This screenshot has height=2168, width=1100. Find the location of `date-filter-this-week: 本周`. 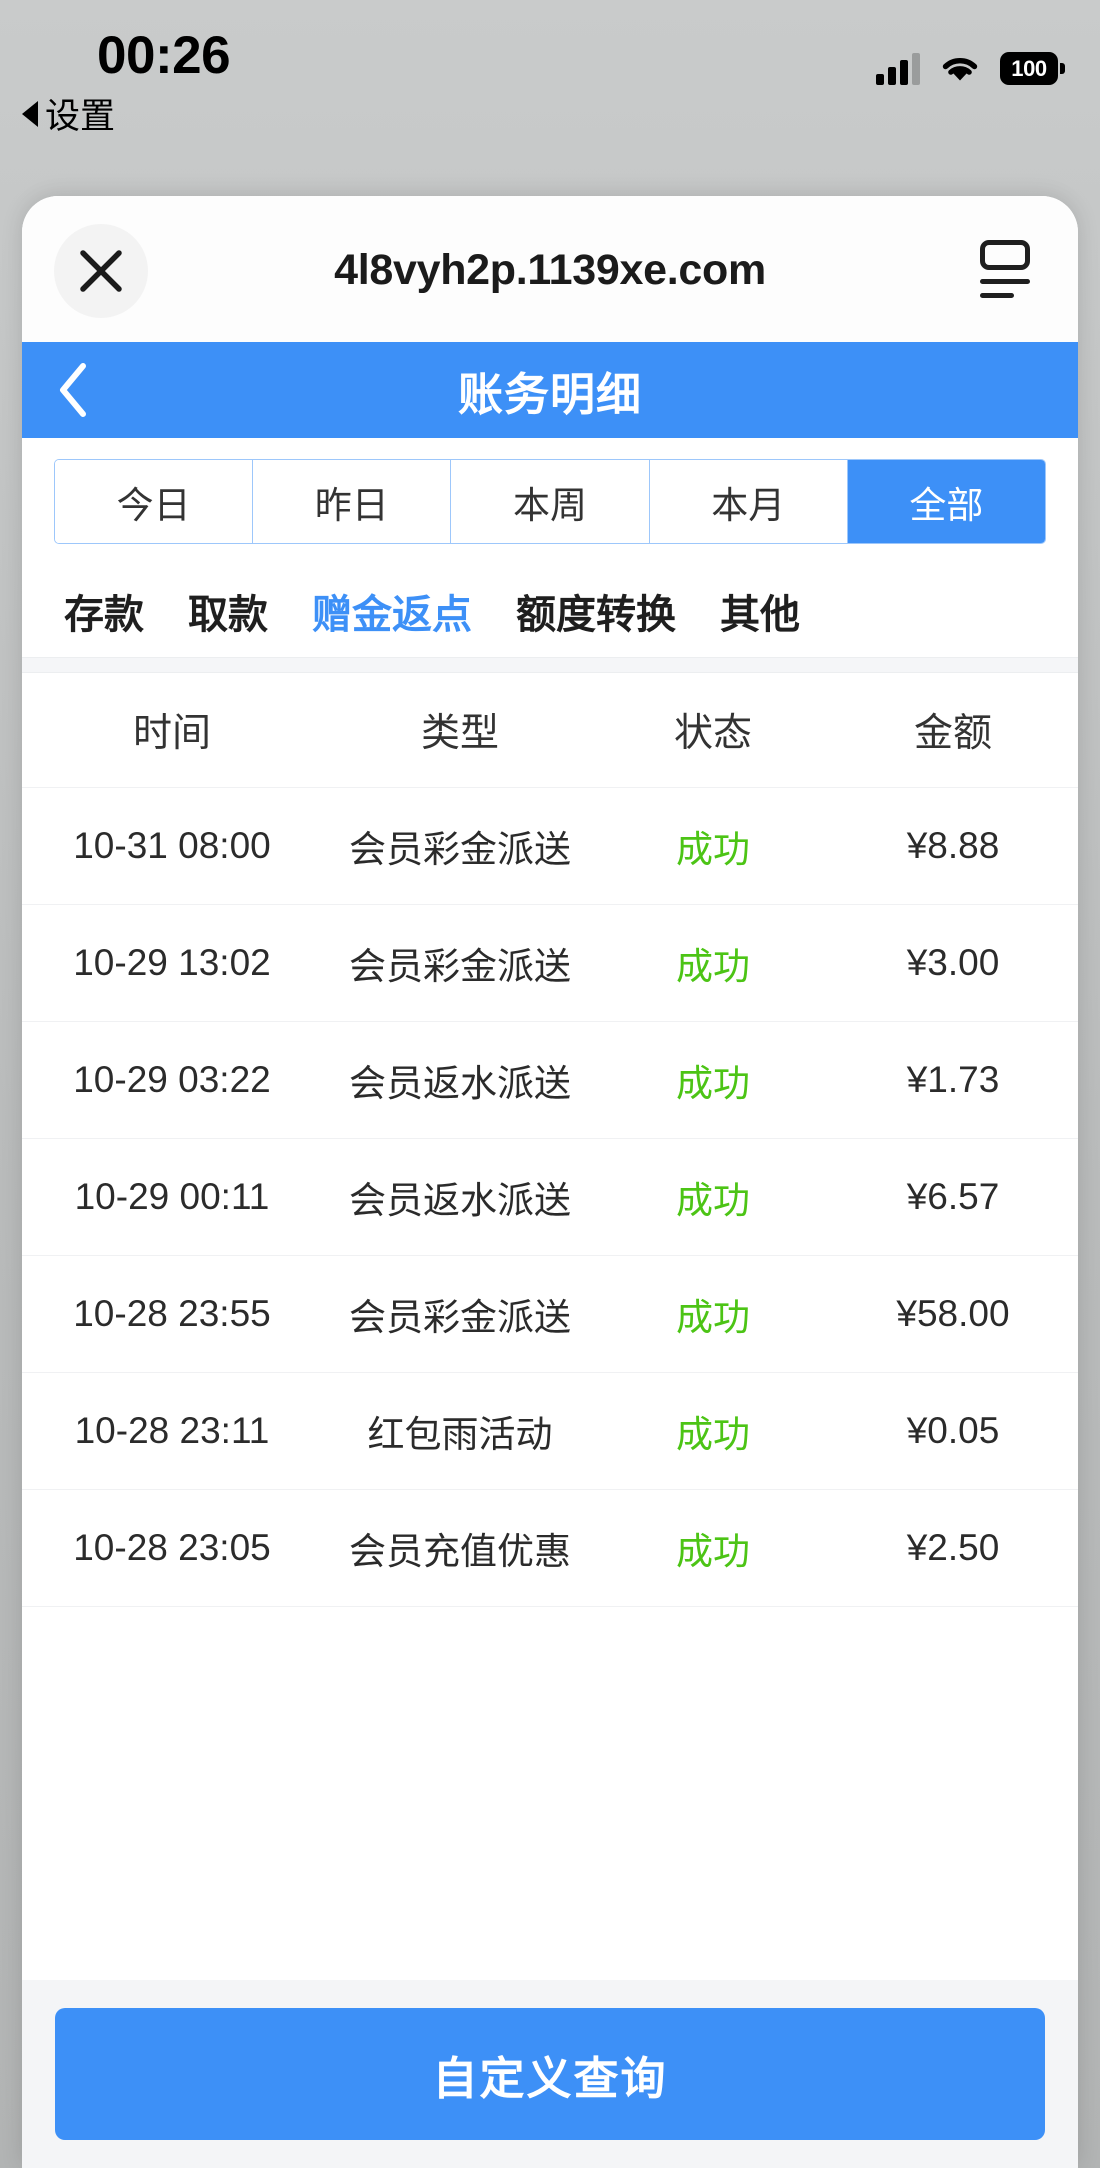

date-filter-this-week: 本周 is located at coordinates (550, 501).